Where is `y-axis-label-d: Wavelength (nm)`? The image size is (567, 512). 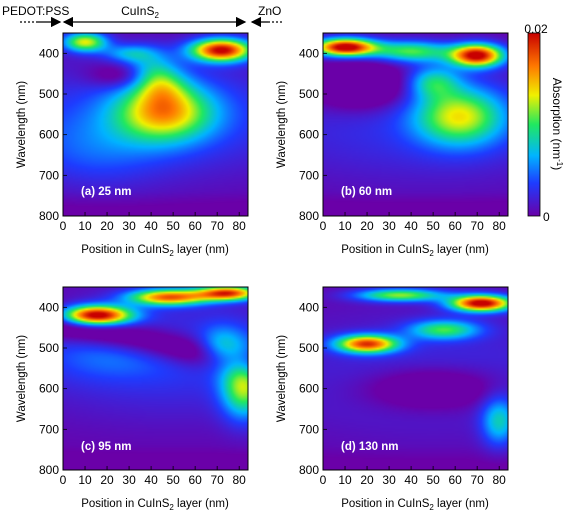 y-axis-label-d: Wavelength (nm) is located at coordinates (282, 378).